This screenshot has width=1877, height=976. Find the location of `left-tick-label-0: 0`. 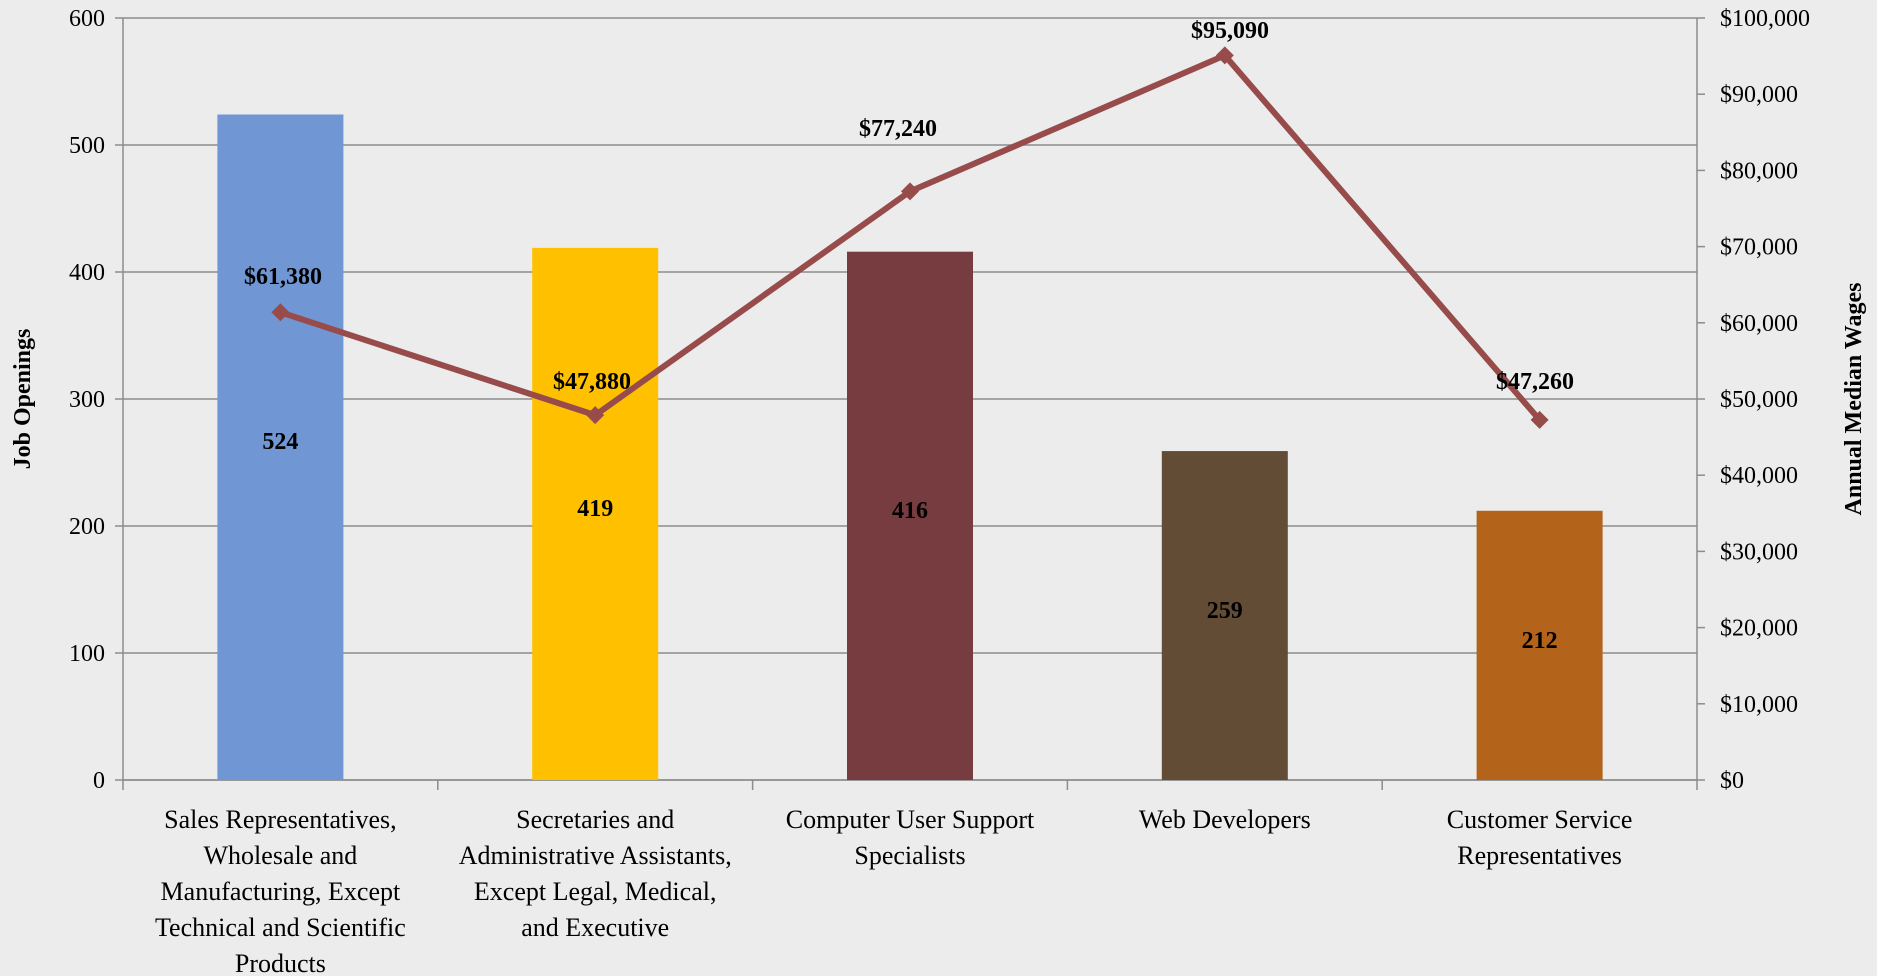

left-tick-label-0: 0 is located at coordinates (99, 781).